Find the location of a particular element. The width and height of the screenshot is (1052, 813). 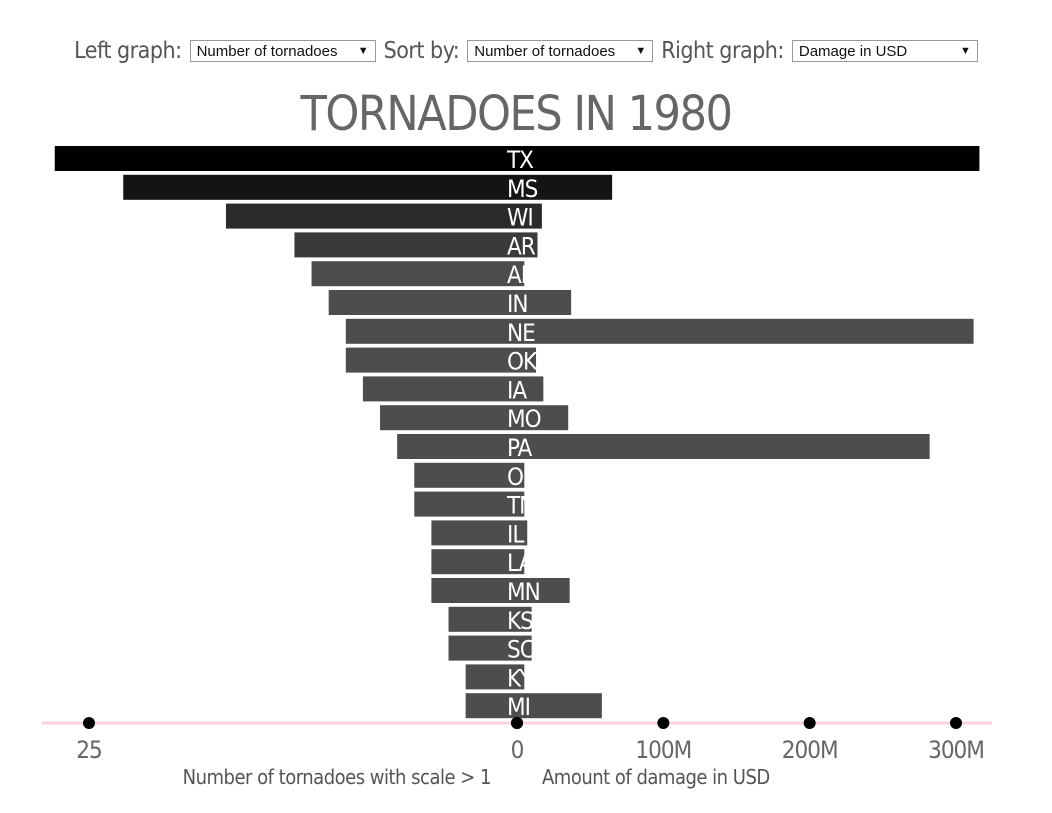

state-label: OK is located at coordinates (522, 362).